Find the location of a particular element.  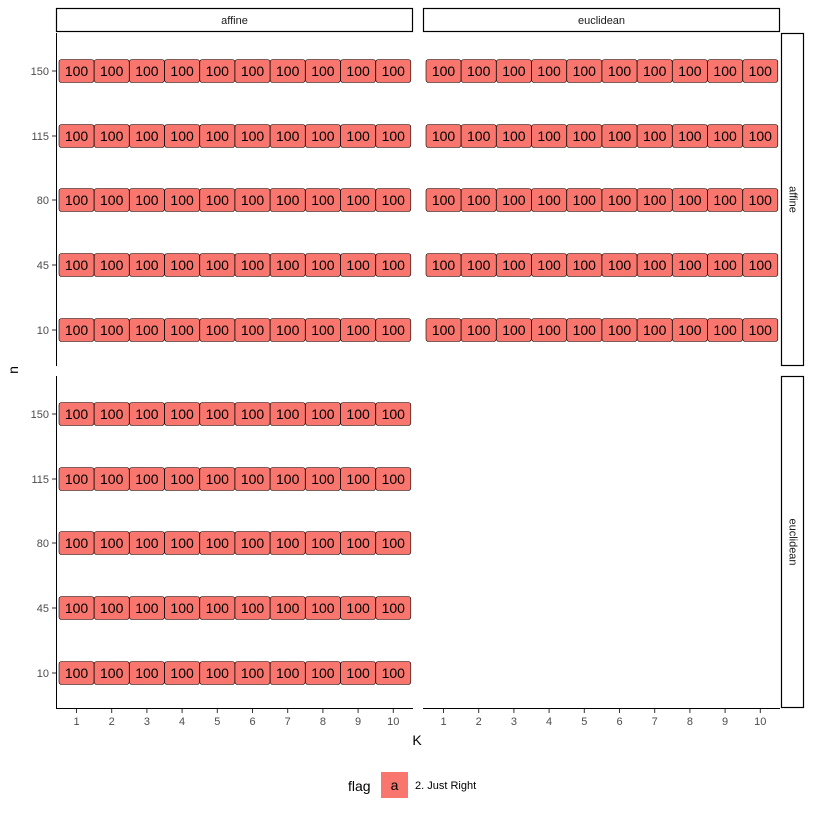

strip-col-euclidean is located at coordinates (601, 20).